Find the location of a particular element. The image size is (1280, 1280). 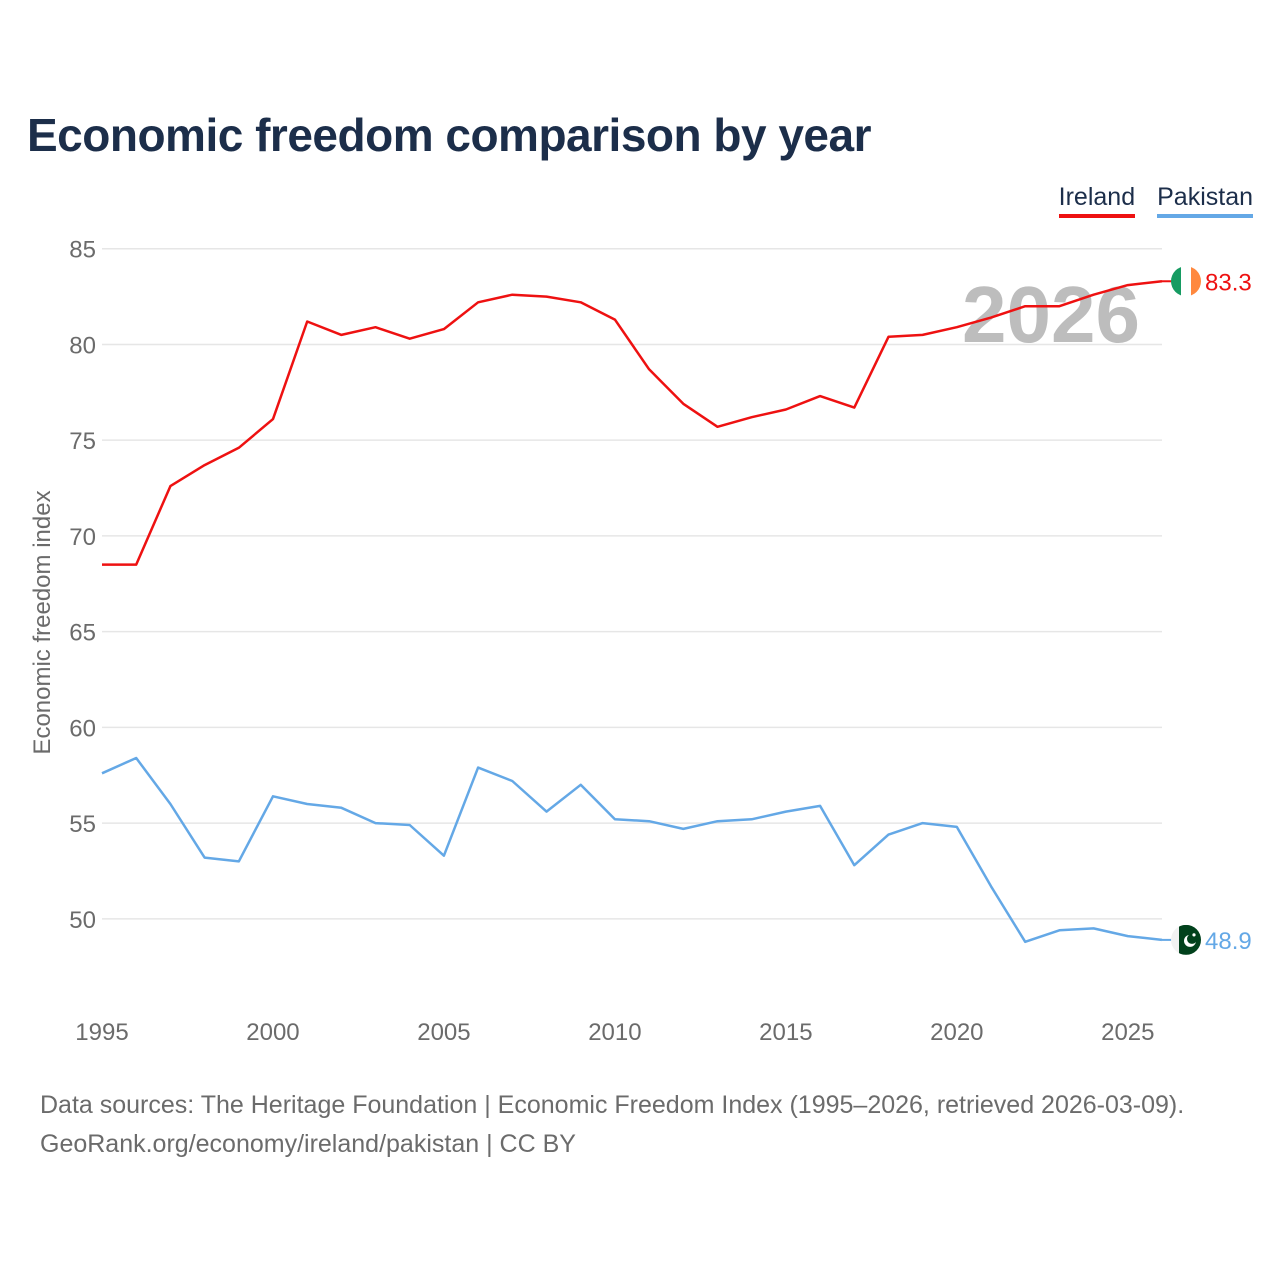

x-tick-label: 2015 is located at coordinates (785, 1032).